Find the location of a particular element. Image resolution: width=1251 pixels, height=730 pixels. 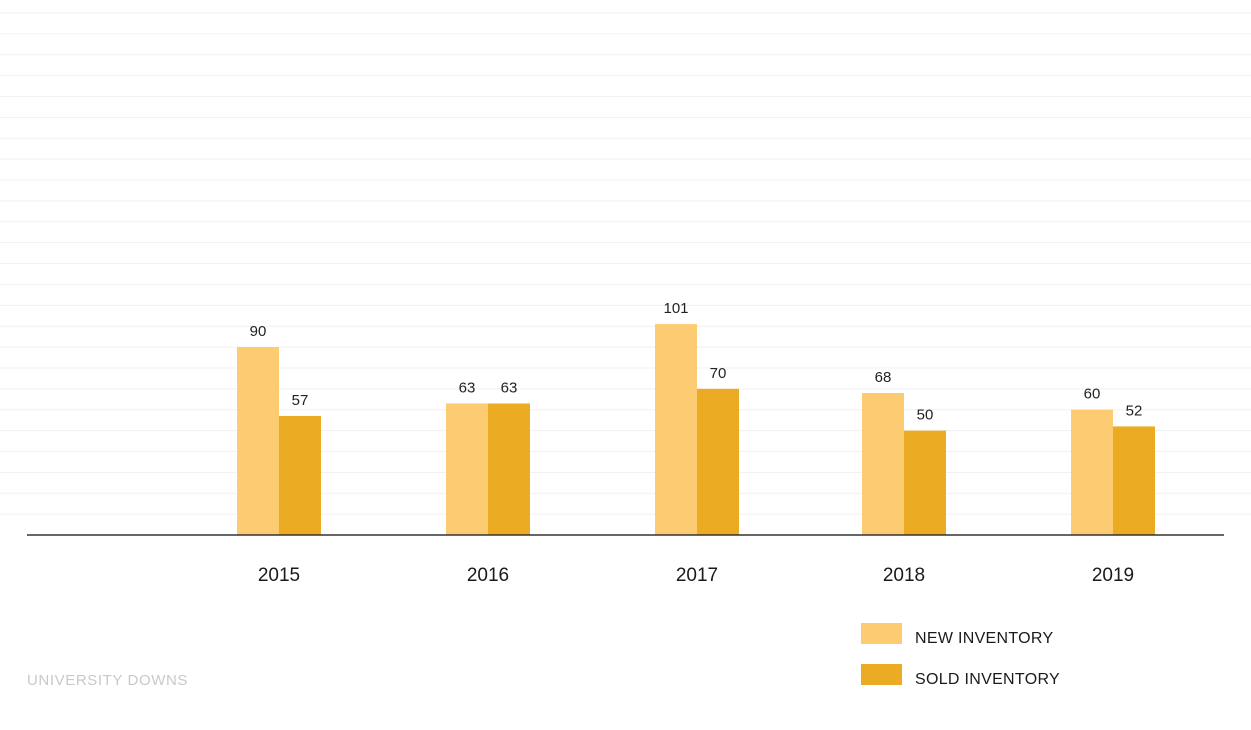

data-label-new-2019: 60 is located at coordinates (1092, 394).